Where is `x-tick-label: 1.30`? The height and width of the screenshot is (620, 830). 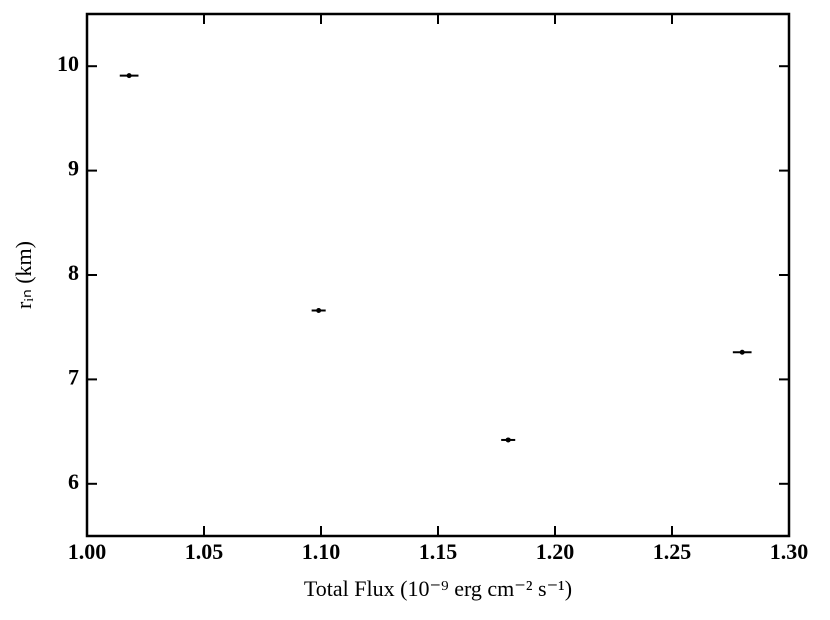
x-tick-label: 1.30 is located at coordinates (789, 551).